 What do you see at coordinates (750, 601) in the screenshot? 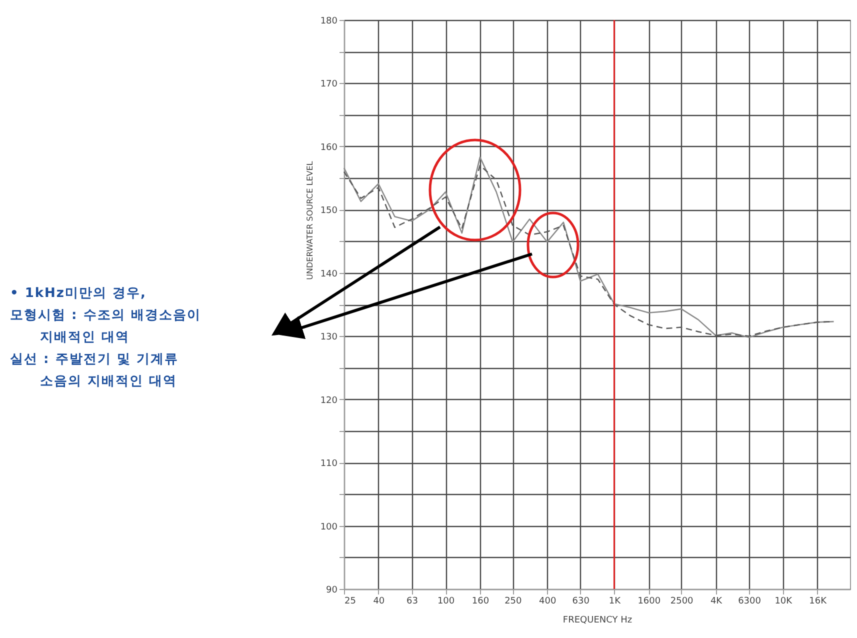
I see `x-tick-label: 6300` at bounding box center [750, 601].